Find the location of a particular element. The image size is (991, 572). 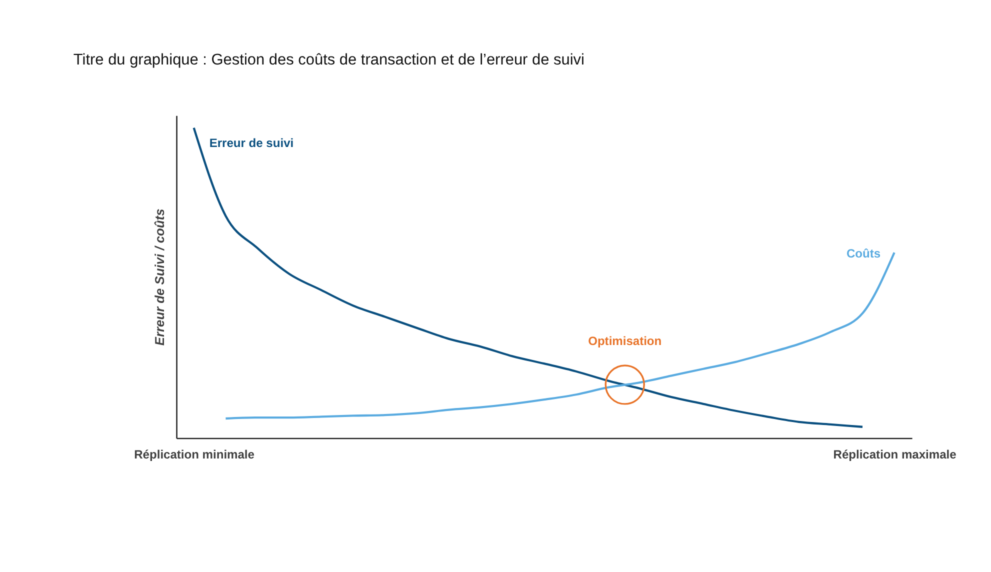

series-label: Erreur de suivi is located at coordinates (251, 143).